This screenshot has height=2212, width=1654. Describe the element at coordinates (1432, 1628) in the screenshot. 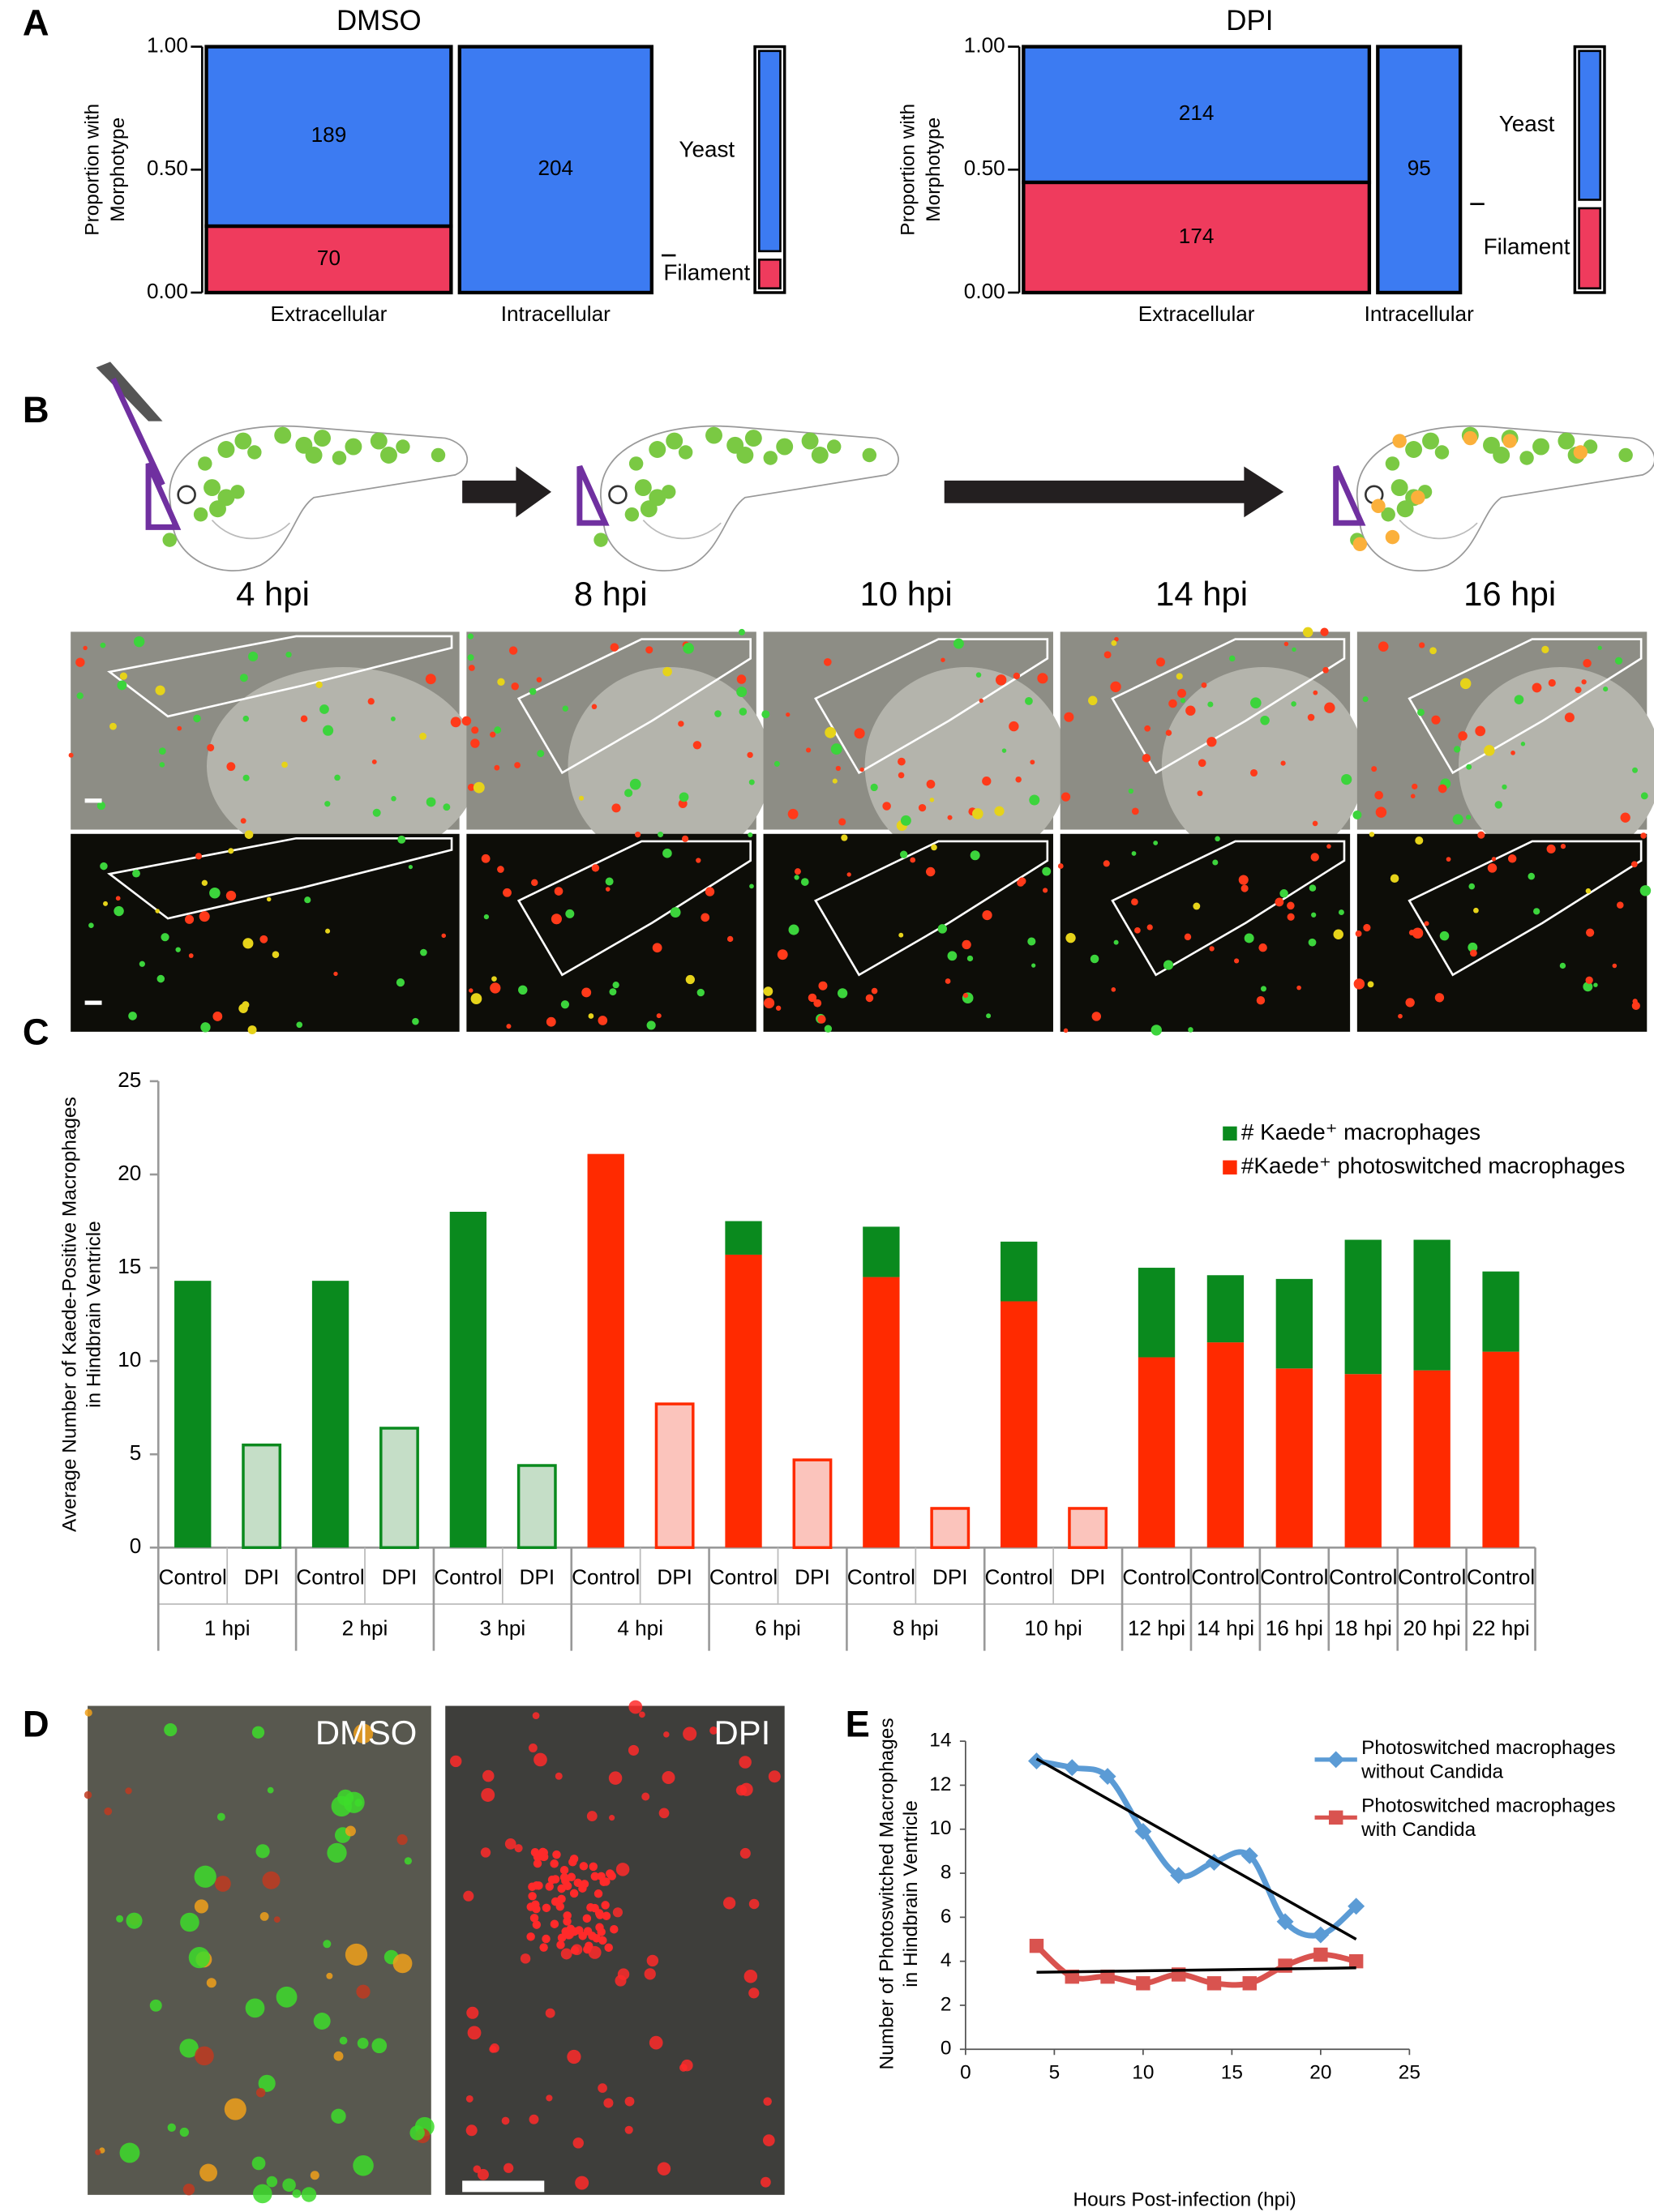

I see `group-label: 20 hpi` at that location.